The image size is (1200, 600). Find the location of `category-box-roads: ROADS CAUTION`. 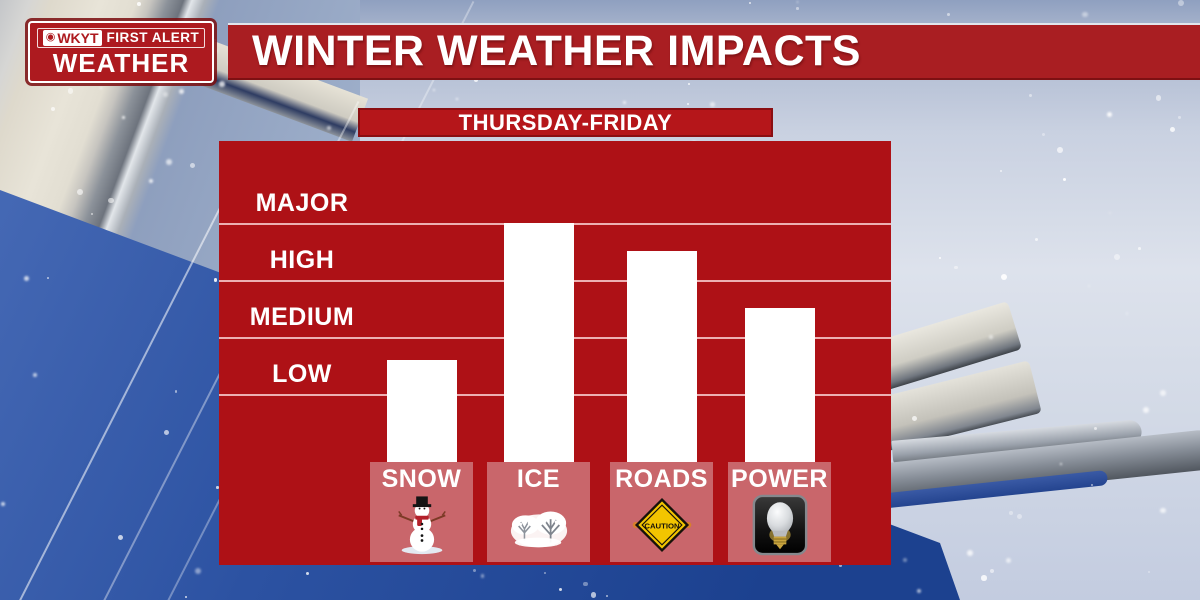

category-box-roads: ROADS CAUTION is located at coordinates (661, 512).